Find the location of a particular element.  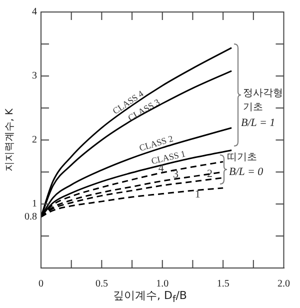

x-tick-label: 1.5 is located at coordinates (223, 284).